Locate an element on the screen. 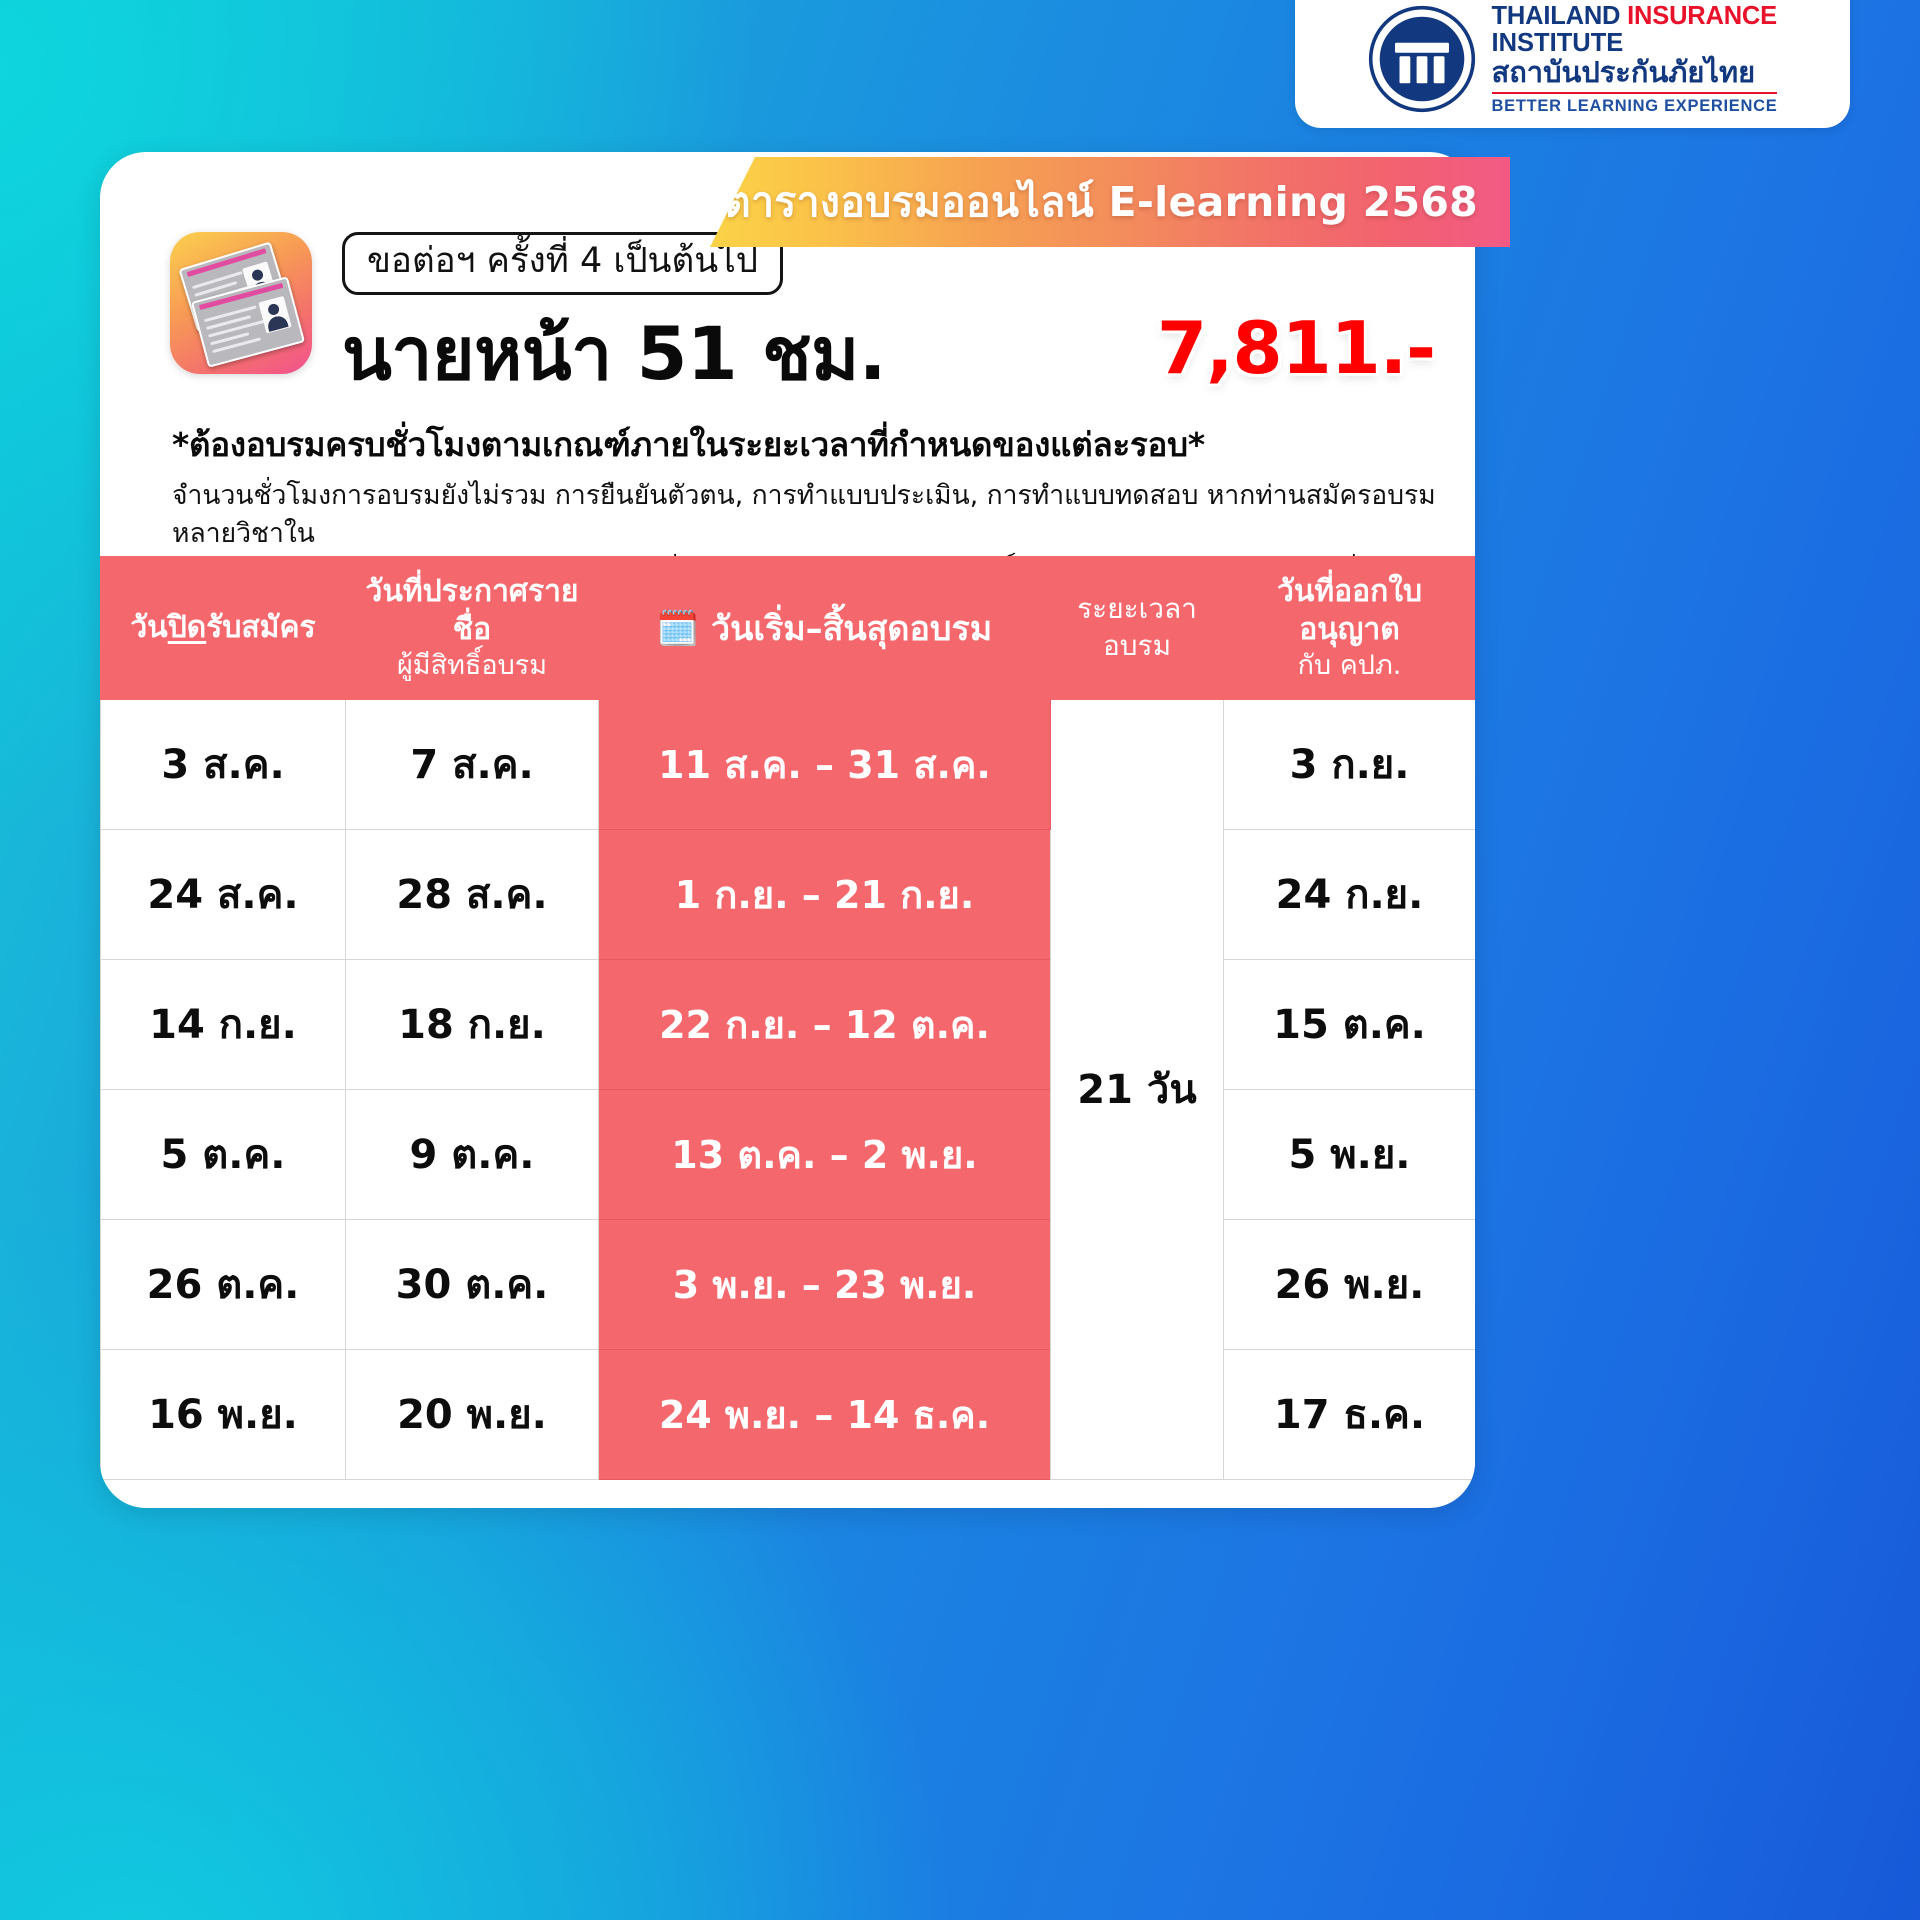 This screenshot has height=1920, width=1920. close-pre: วัน is located at coordinates (149, 628).